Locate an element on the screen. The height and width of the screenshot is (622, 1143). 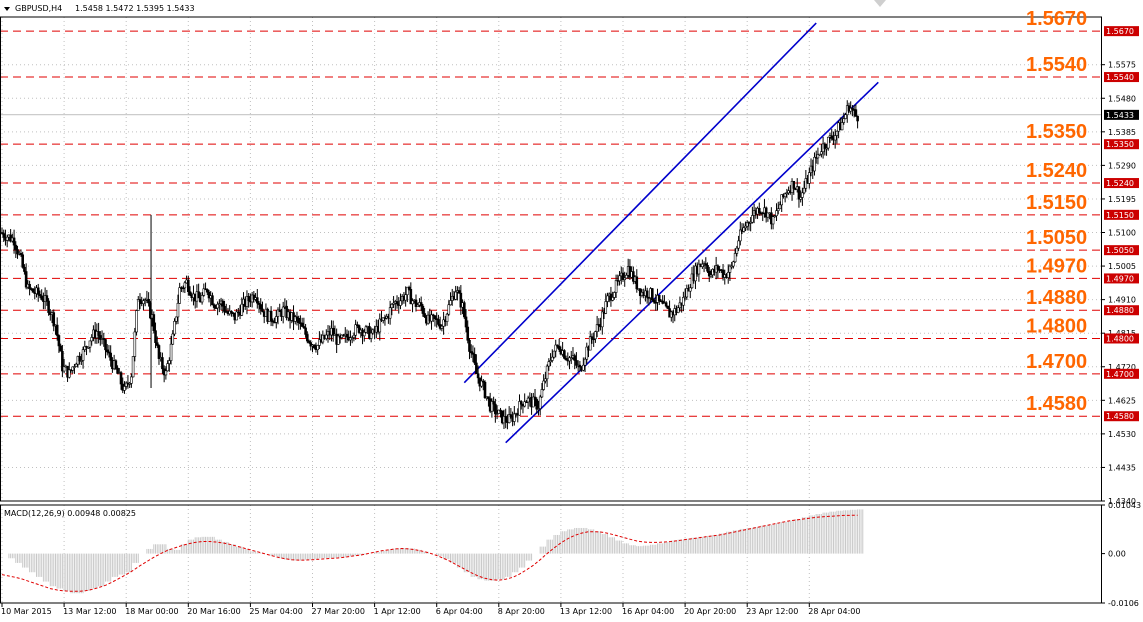
current-price-label: 1.5433 is located at coordinates (1120, 115).